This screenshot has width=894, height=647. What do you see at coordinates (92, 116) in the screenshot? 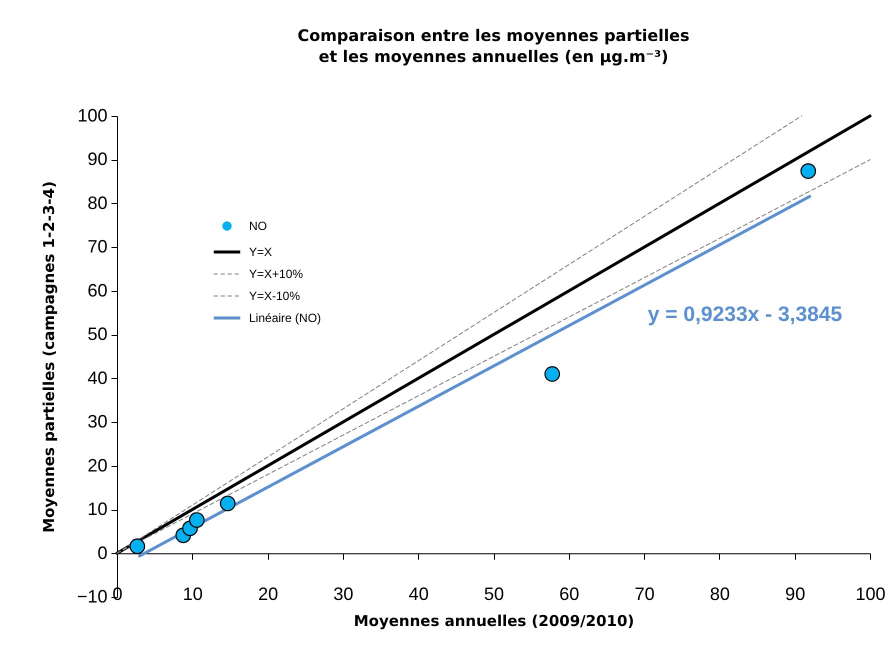
I see `y-tick-label: 100` at bounding box center [92, 116].